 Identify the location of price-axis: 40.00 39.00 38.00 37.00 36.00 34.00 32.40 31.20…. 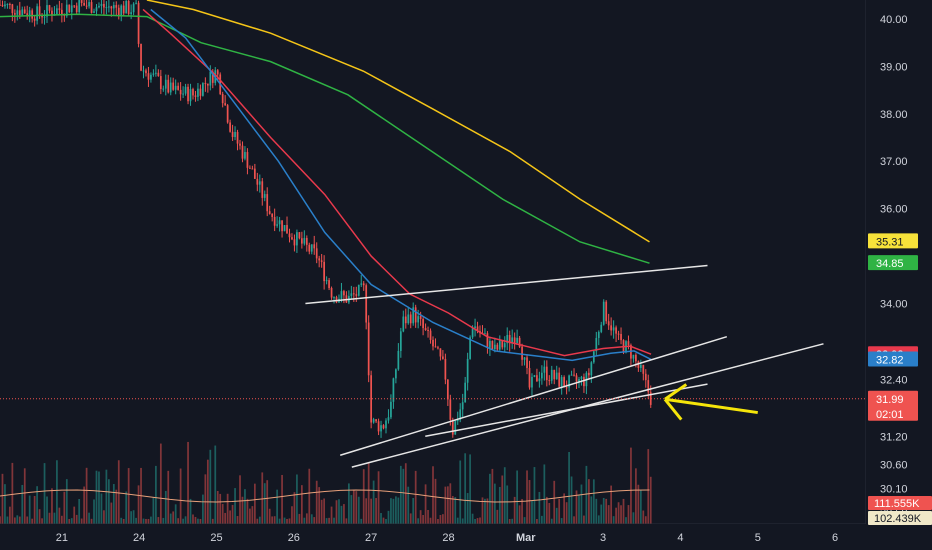
(899, 275).